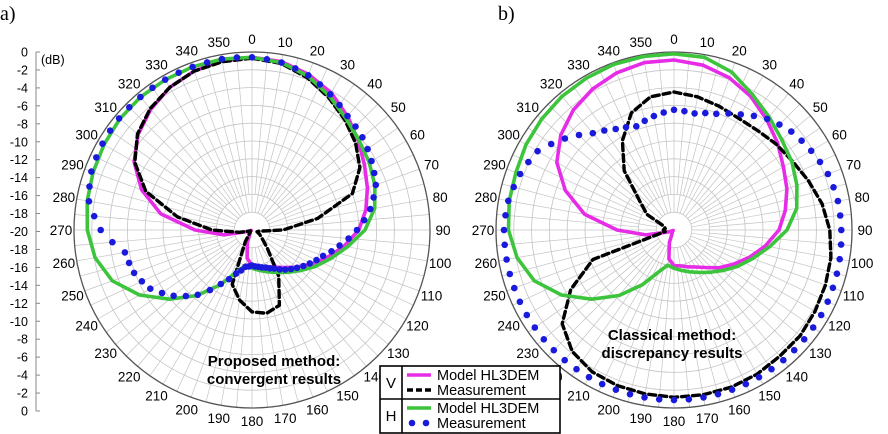  What do you see at coordinates (186, 410) in the screenshot?
I see `angle-tick-label: 200` at bounding box center [186, 410].